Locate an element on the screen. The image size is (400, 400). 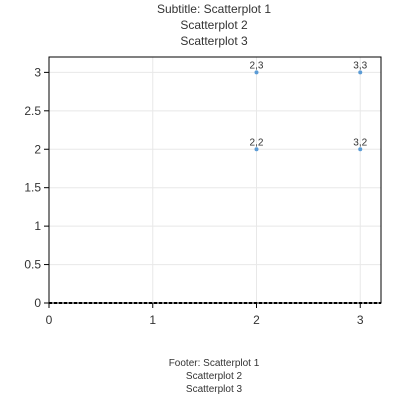
x-tick-label: 1 is located at coordinates (152, 320).